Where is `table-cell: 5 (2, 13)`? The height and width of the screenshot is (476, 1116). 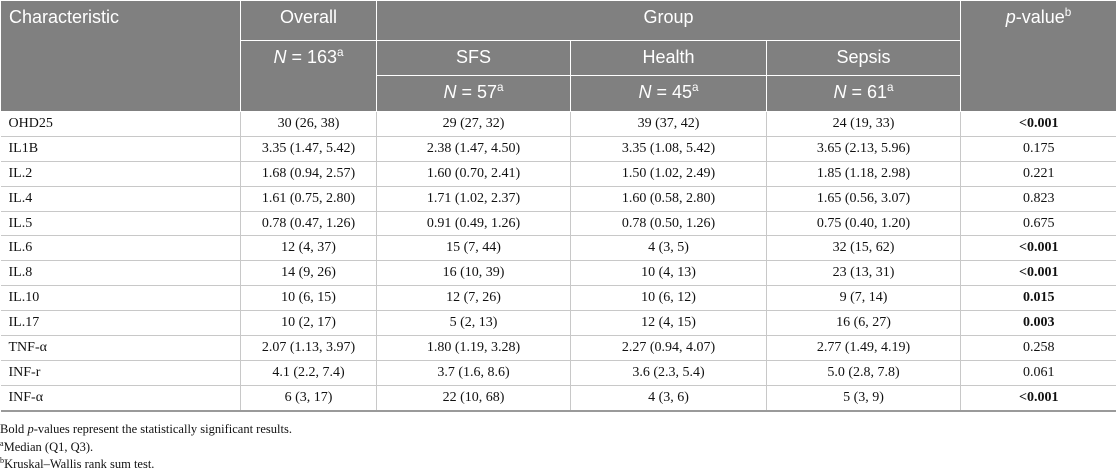 table-cell: 5 (2, 13) is located at coordinates (473, 323).